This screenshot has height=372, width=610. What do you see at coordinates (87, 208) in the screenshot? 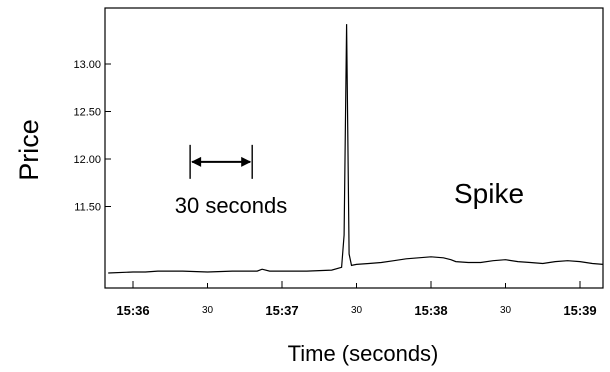
I see `y-tick-label: 11.50` at bounding box center [87, 208].